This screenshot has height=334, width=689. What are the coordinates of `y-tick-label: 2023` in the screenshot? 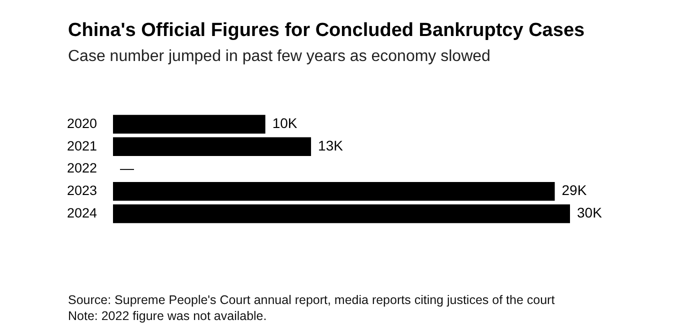 It's located at (81, 190).